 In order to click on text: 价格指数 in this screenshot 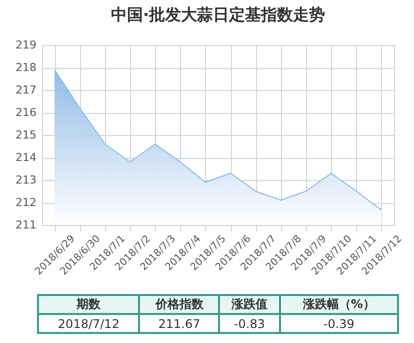, I will do `click(179, 304)`.